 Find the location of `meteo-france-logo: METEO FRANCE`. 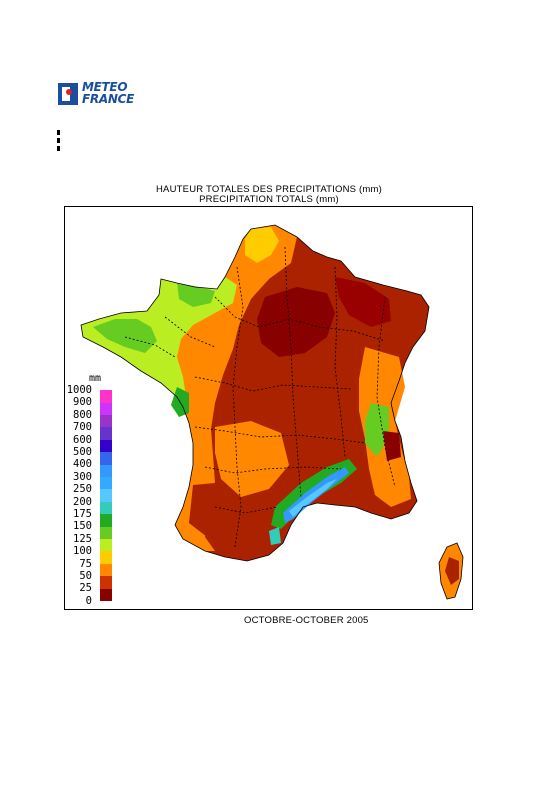

meteo-france-logo: METEO FRANCE is located at coordinates (100, 93).